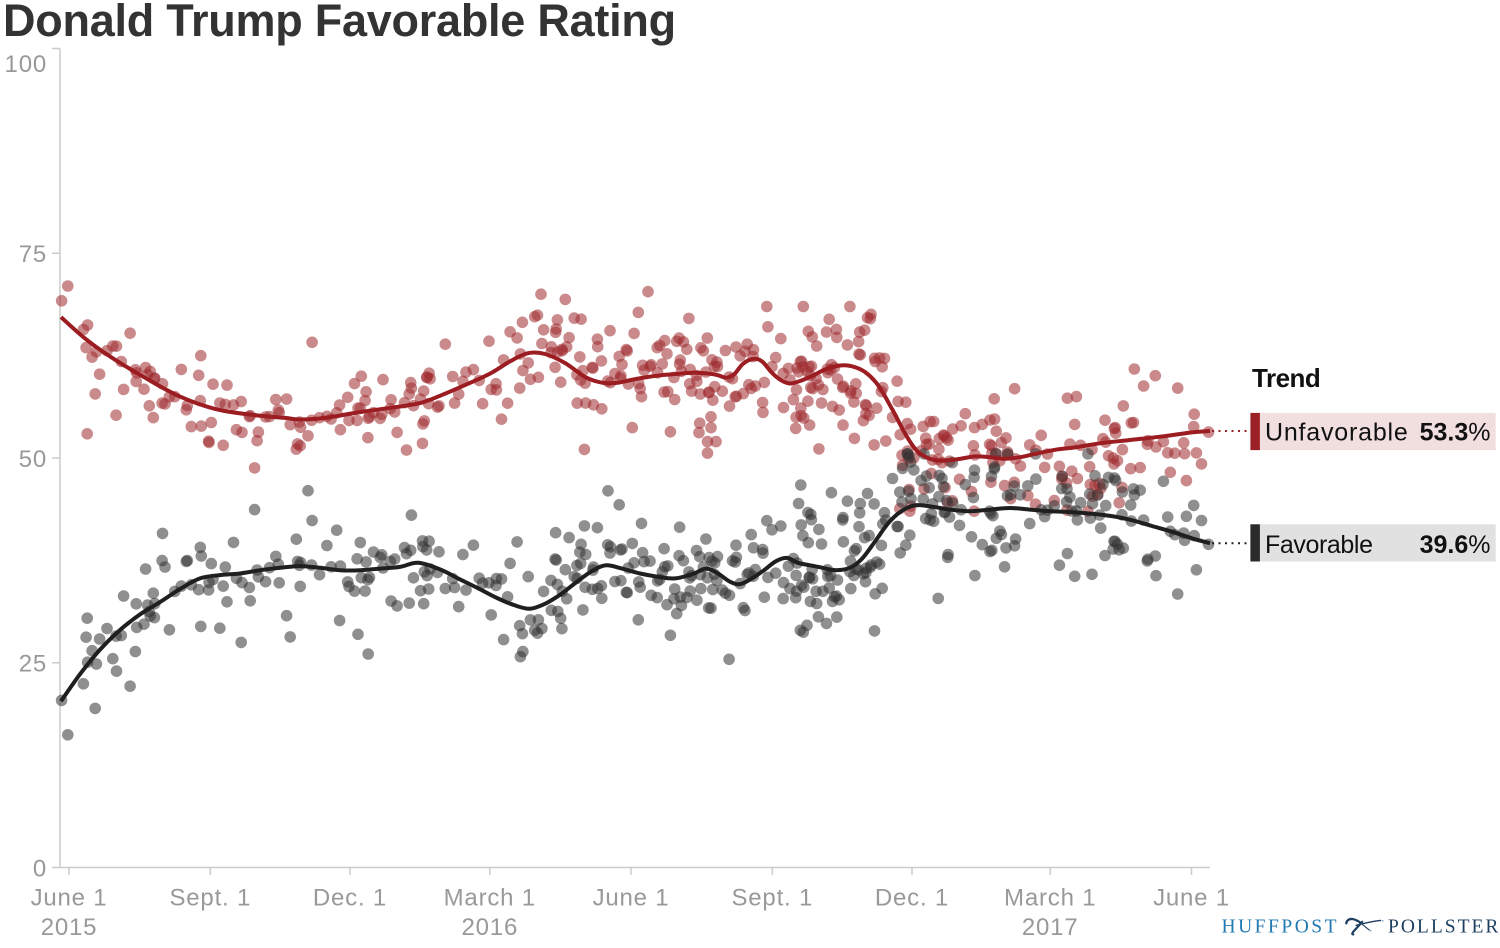  Describe the element at coordinates (1319, 545) in the screenshot. I see `svg-text: Favorable` at that location.